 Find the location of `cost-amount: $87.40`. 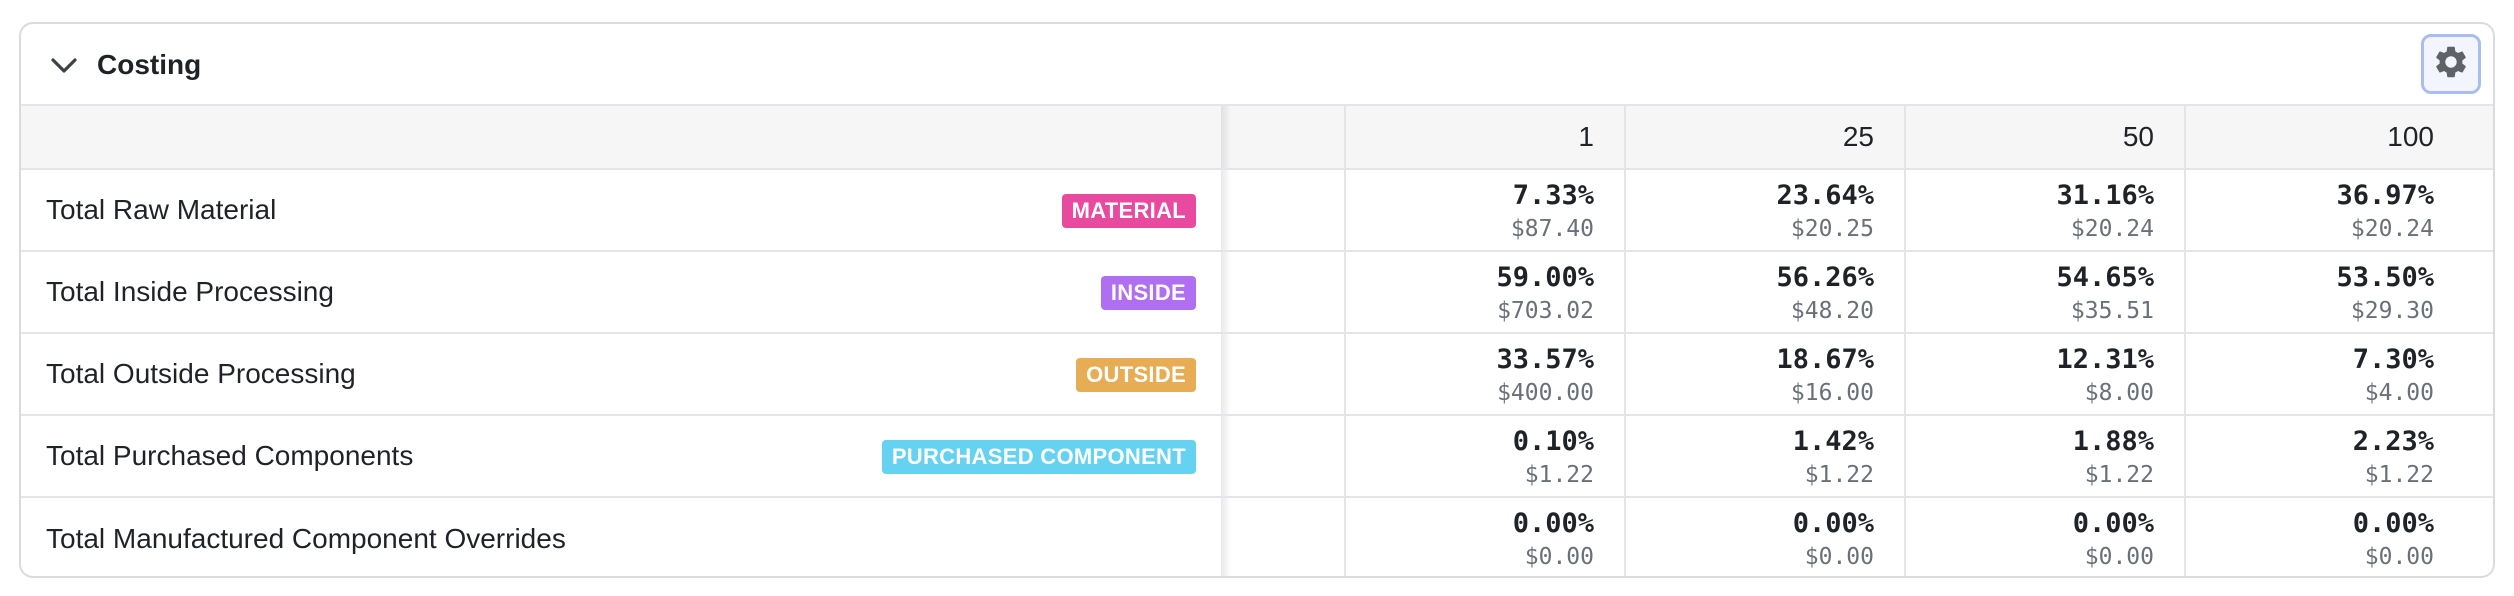

cost-amount: $87.40 is located at coordinates (1552, 229).